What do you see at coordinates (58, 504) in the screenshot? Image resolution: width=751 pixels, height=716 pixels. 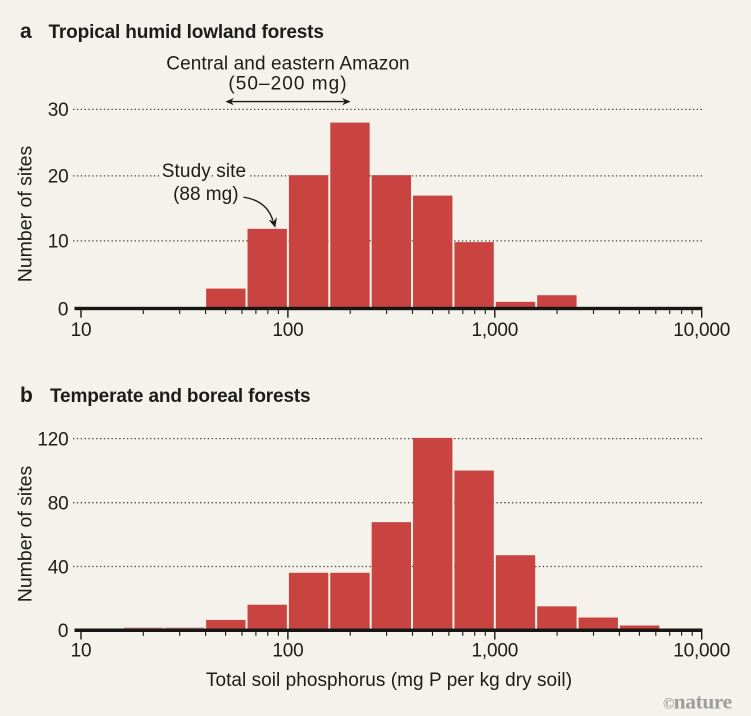 I see `svg-text: 80` at bounding box center [58, 504].